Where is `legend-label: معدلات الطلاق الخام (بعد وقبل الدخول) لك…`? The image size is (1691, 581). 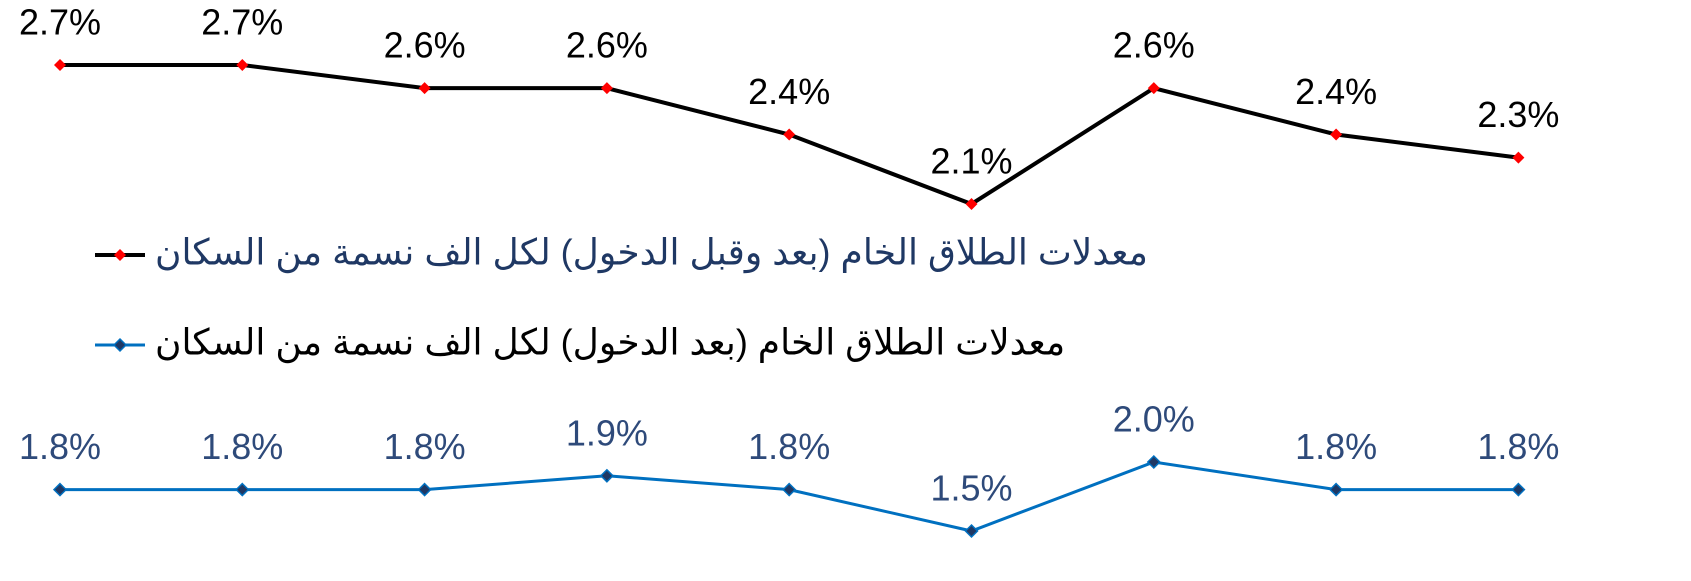
legend-label: معدلات الطلاق الخام (بعد وقبل الدخول) لك… is located at coordinates (651, 253).